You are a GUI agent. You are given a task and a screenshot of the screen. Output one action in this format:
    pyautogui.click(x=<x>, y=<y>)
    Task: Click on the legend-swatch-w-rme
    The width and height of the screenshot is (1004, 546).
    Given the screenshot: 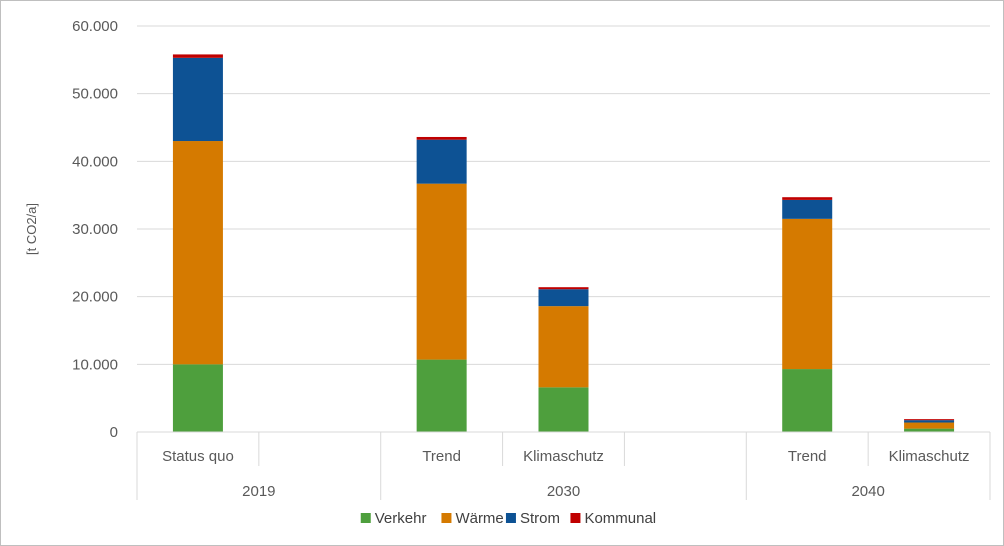 What is the action you would take?
    pyautogui.click(x=446, y=518)
    